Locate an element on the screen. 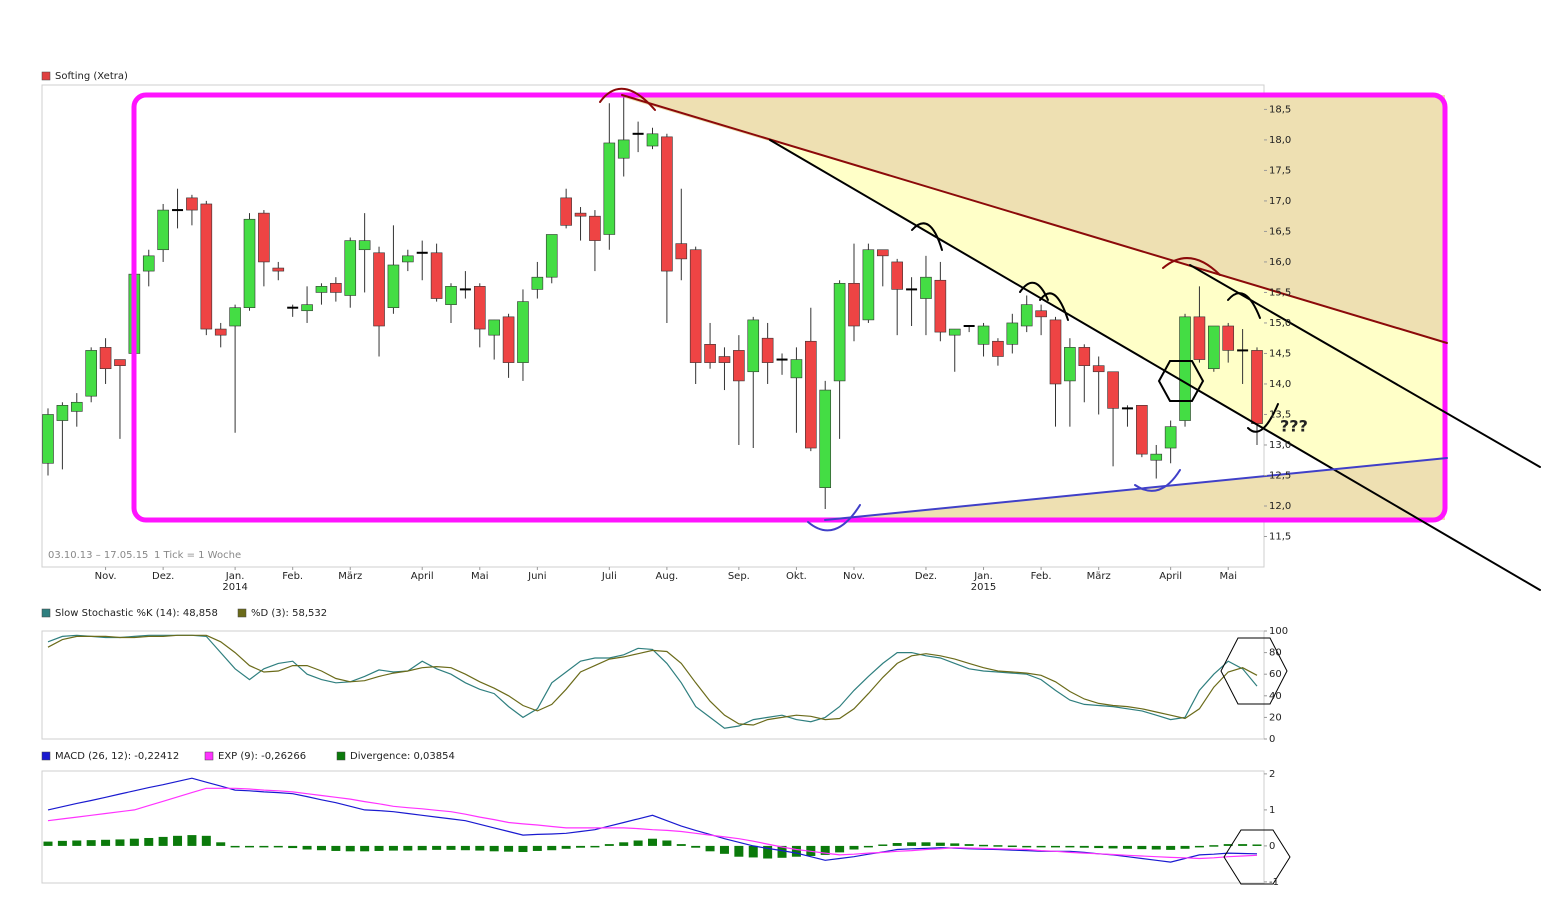  y-tick-label: 18,0 is located at coordinates (1280, 140).